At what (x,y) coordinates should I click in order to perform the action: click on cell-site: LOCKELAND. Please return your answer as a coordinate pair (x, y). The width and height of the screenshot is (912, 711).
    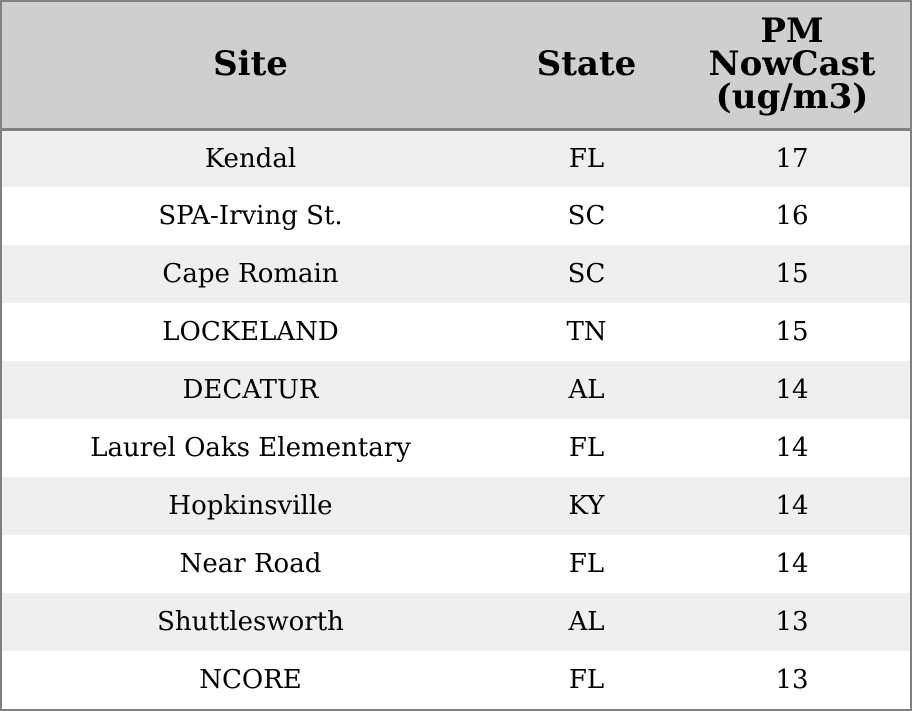
    Looking at the image, I should click on (250, 332).